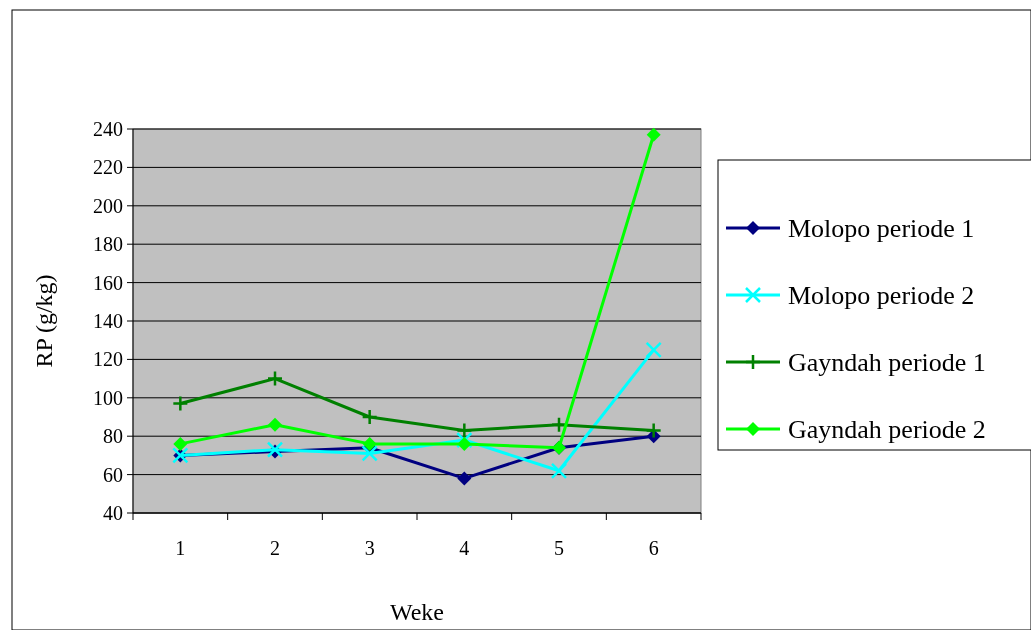  I want to click on legend-label: Molopo periode 1, so click(881, 229).